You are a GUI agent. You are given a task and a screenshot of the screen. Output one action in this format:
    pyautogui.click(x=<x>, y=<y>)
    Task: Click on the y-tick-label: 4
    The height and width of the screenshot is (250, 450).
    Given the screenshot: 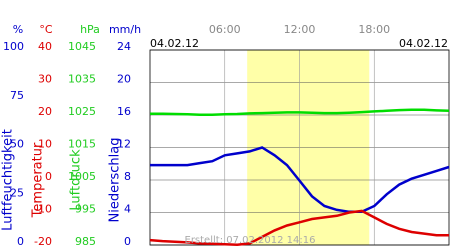 What is the action you would take?
    pyautogui.click(x=127, y=209)
    